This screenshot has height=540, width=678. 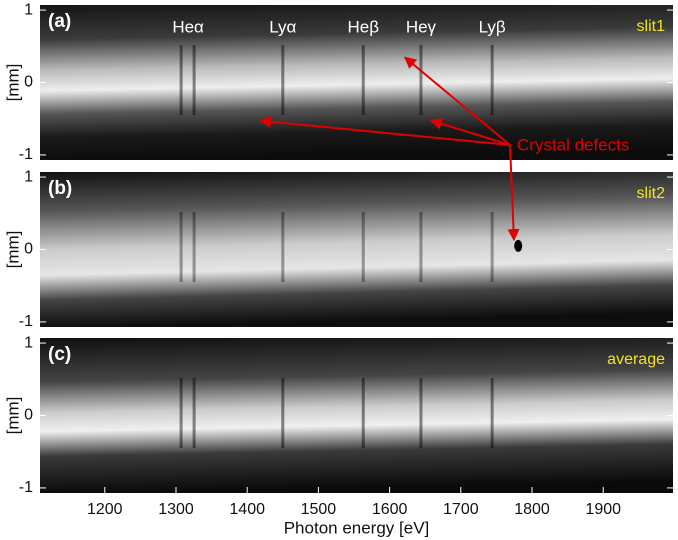 I want to click on x-tick-label: 1200, so click(x=105, y=509).